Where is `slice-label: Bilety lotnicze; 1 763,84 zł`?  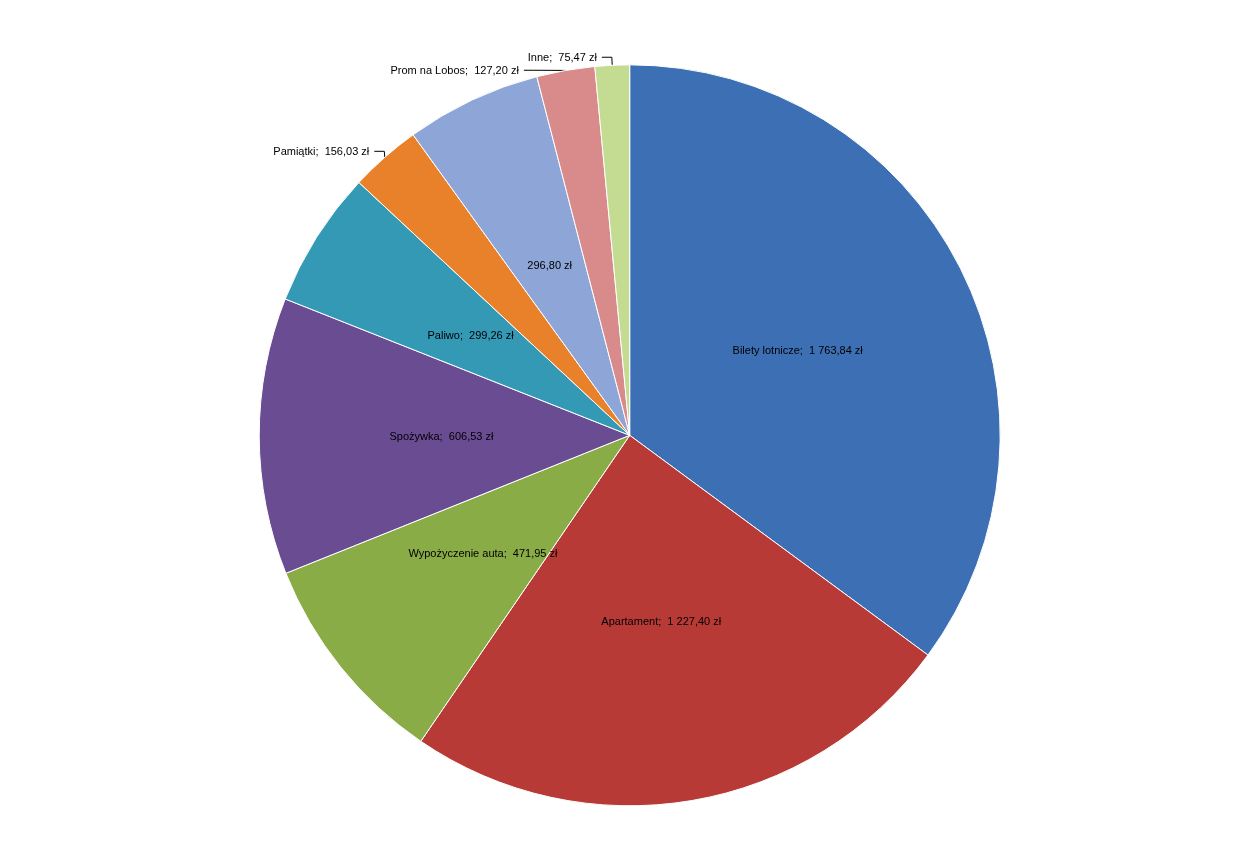 slice-label: Bilety lotnicze; 1 763,84 zł is located at coordinates (798, 350).